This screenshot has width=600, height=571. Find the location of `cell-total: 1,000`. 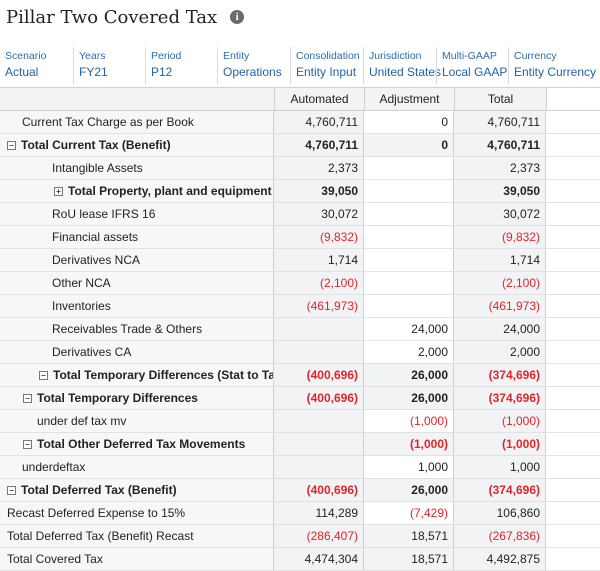

cell-total: 1,000 is located at coordinates (500, 467).